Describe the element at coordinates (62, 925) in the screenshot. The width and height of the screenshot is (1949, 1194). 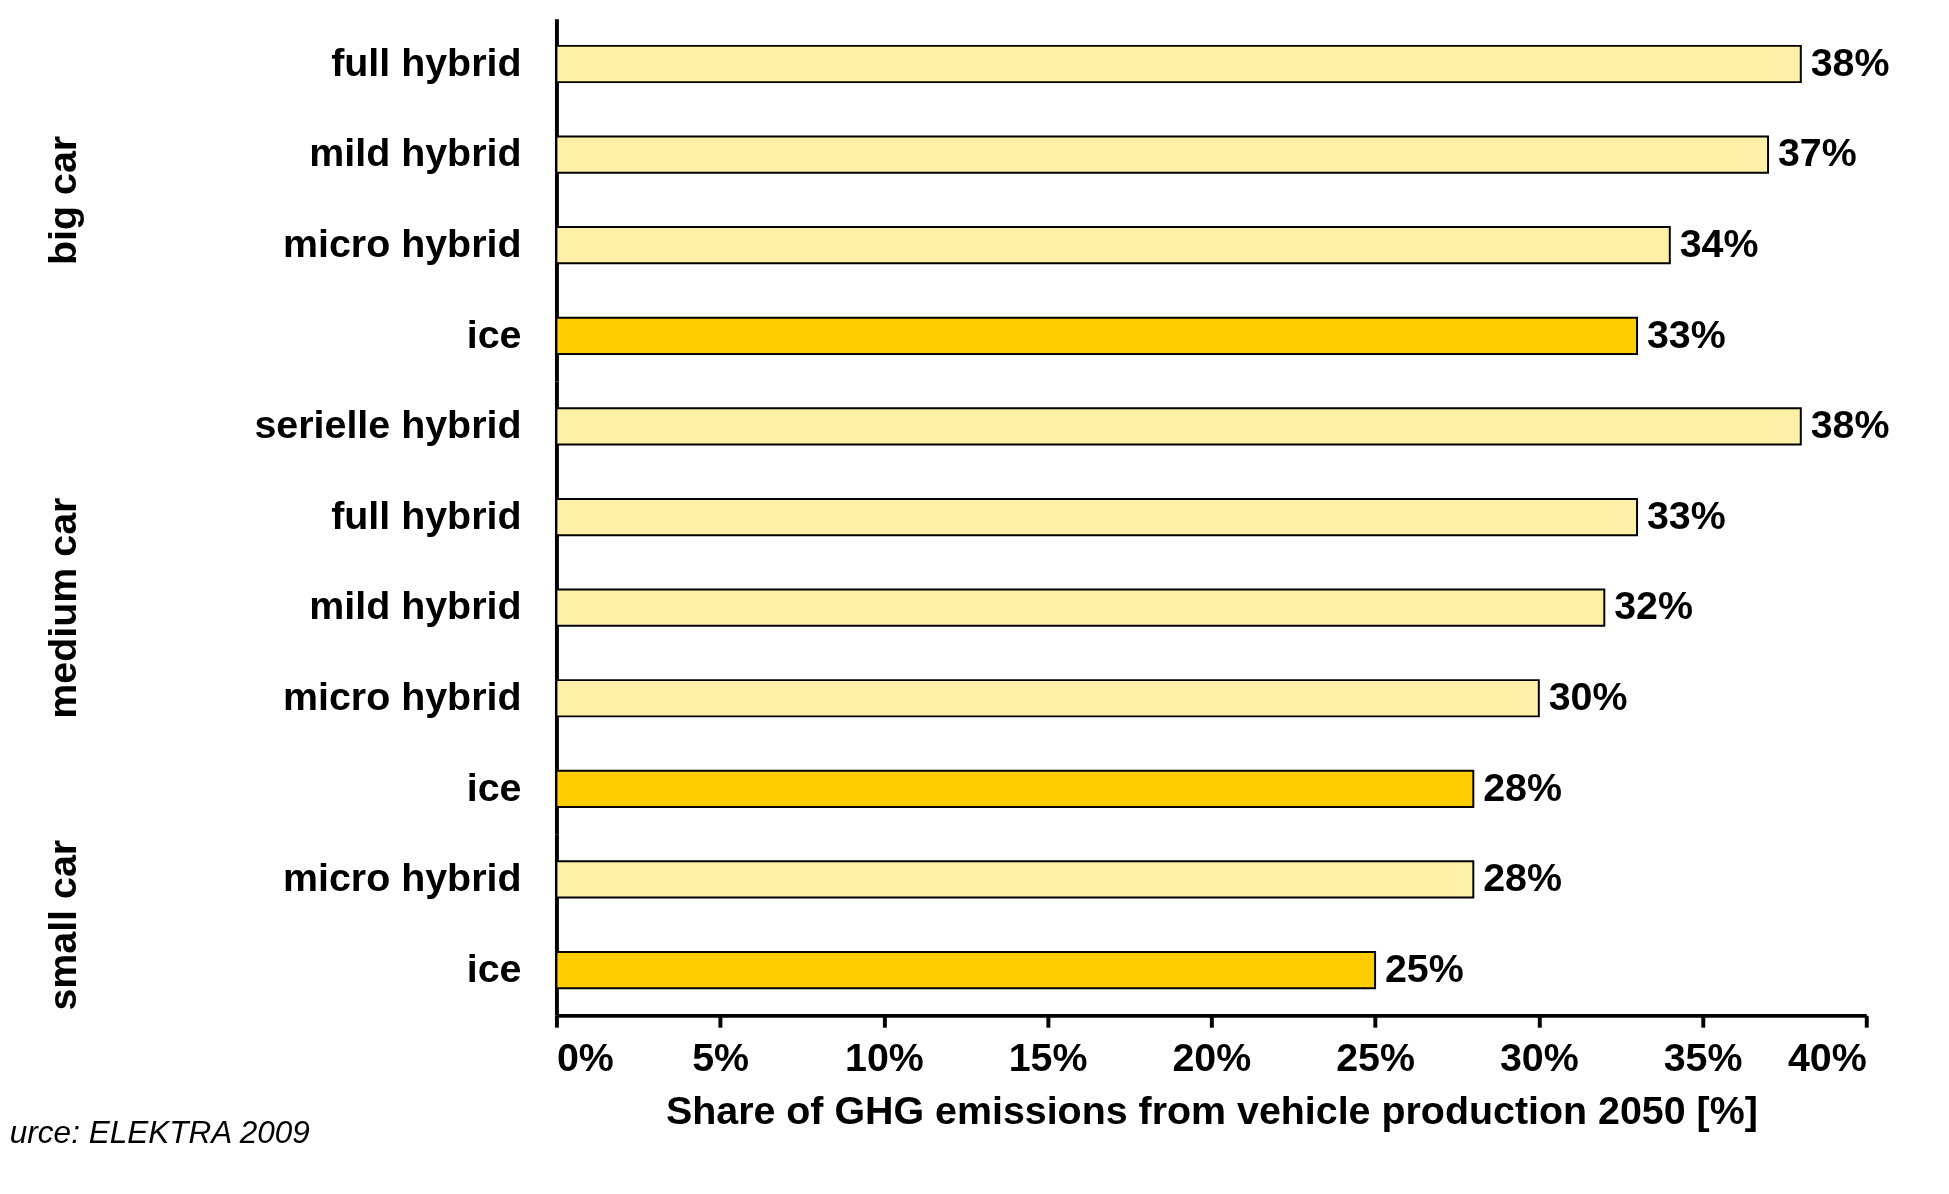
I see `y-axis-title: small car` at that location.